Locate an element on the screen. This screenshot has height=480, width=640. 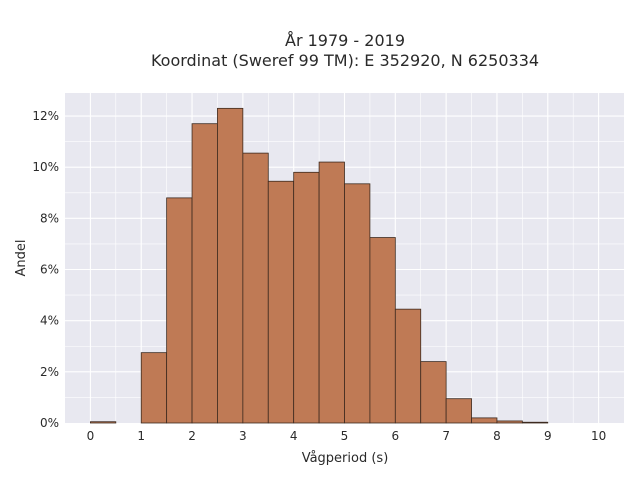
x-tick-label: 0 is located at coordinates (91, 436).